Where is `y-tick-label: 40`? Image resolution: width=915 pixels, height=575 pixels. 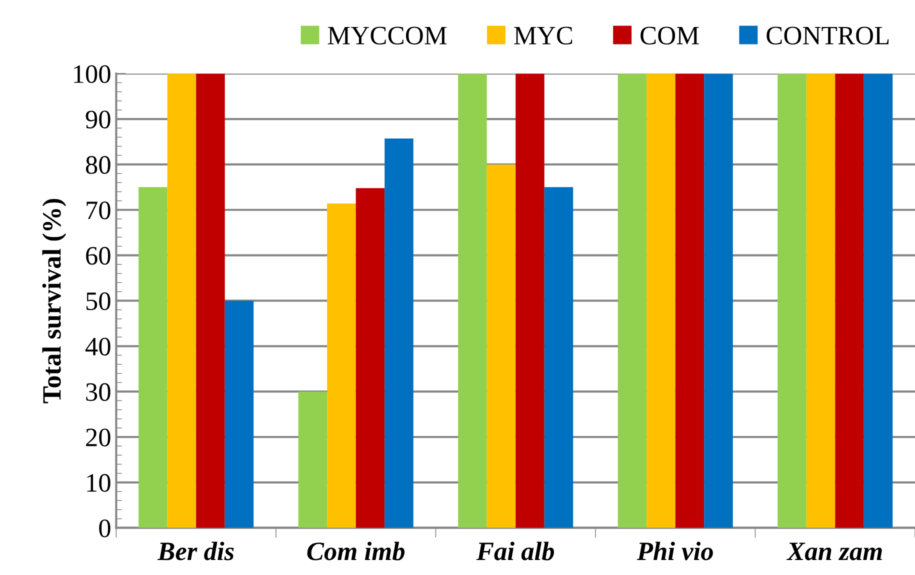
y-tick-label: 40 is located at coordinates (97, 347).